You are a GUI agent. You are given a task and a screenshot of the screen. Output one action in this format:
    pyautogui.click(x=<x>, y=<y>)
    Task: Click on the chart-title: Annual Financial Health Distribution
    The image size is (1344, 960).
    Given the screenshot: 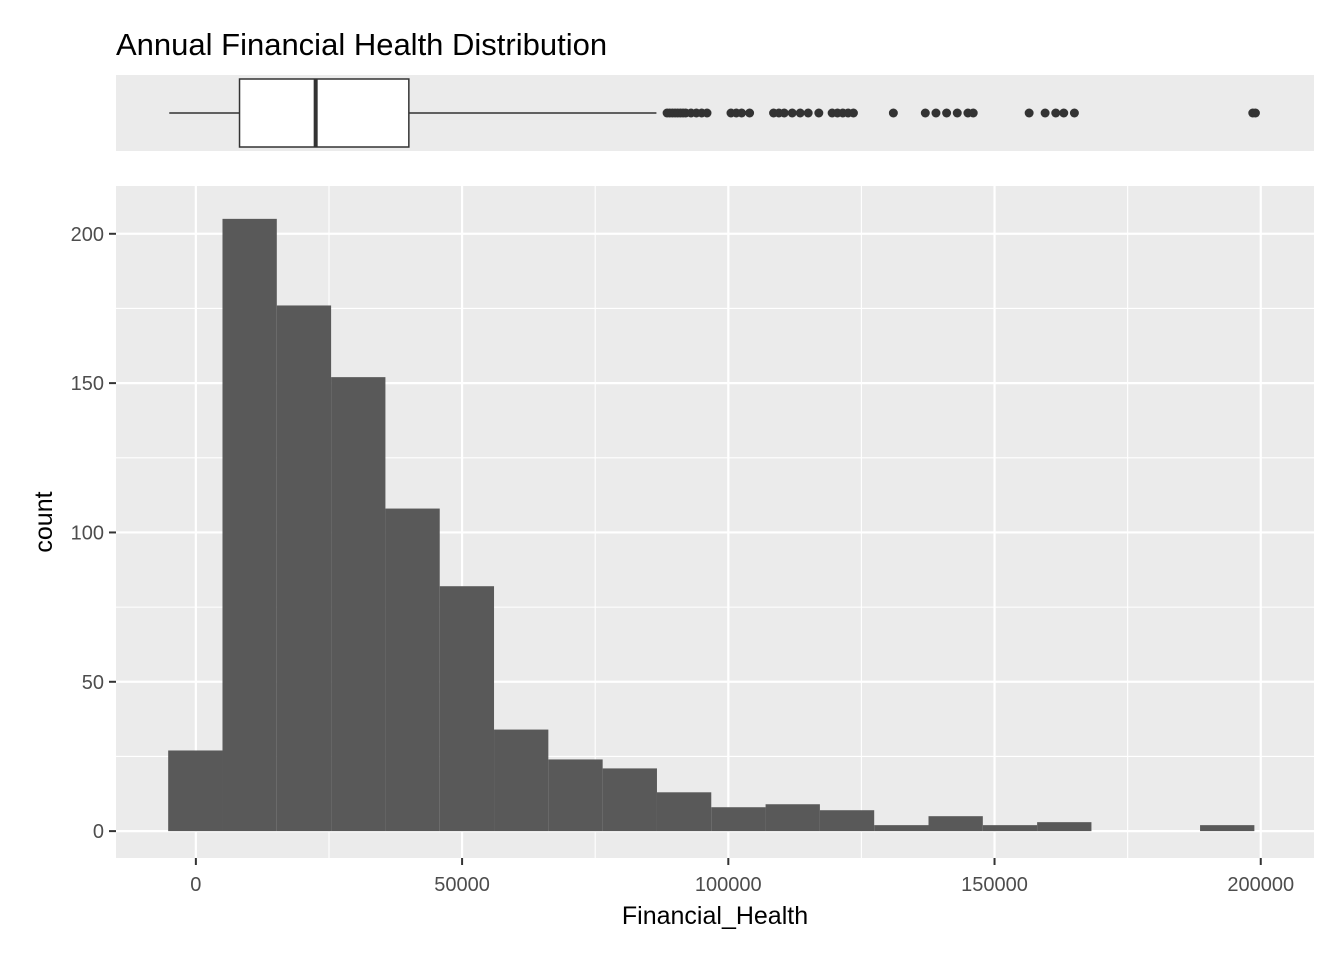 What is the action you would take?
    pyautogui.click(x=361, y=44)
    